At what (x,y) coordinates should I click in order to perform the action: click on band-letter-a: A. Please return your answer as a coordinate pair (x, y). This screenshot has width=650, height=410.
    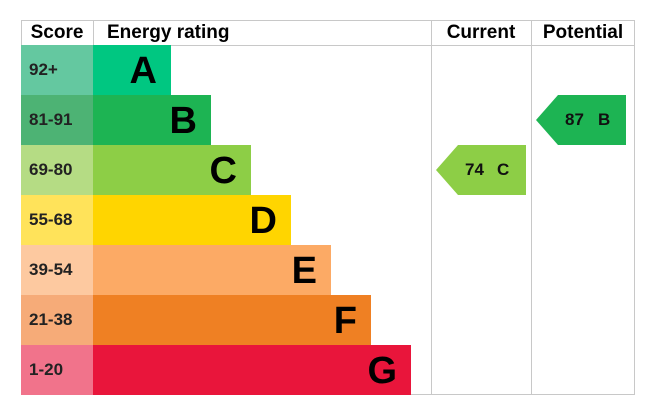
    Looking at the image, I should click on (143, 71).